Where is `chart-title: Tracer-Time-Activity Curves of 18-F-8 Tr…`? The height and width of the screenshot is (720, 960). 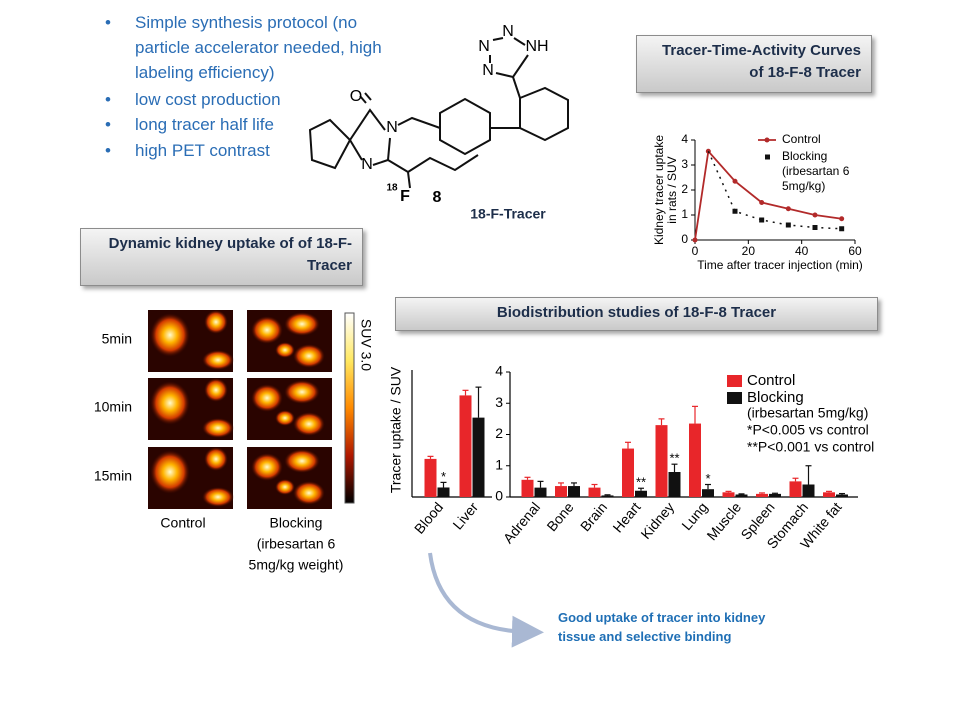
chart-title: Tracer-Time-Activity Curves of 18-F-8 Tr… is located at coordinates (761, 61).